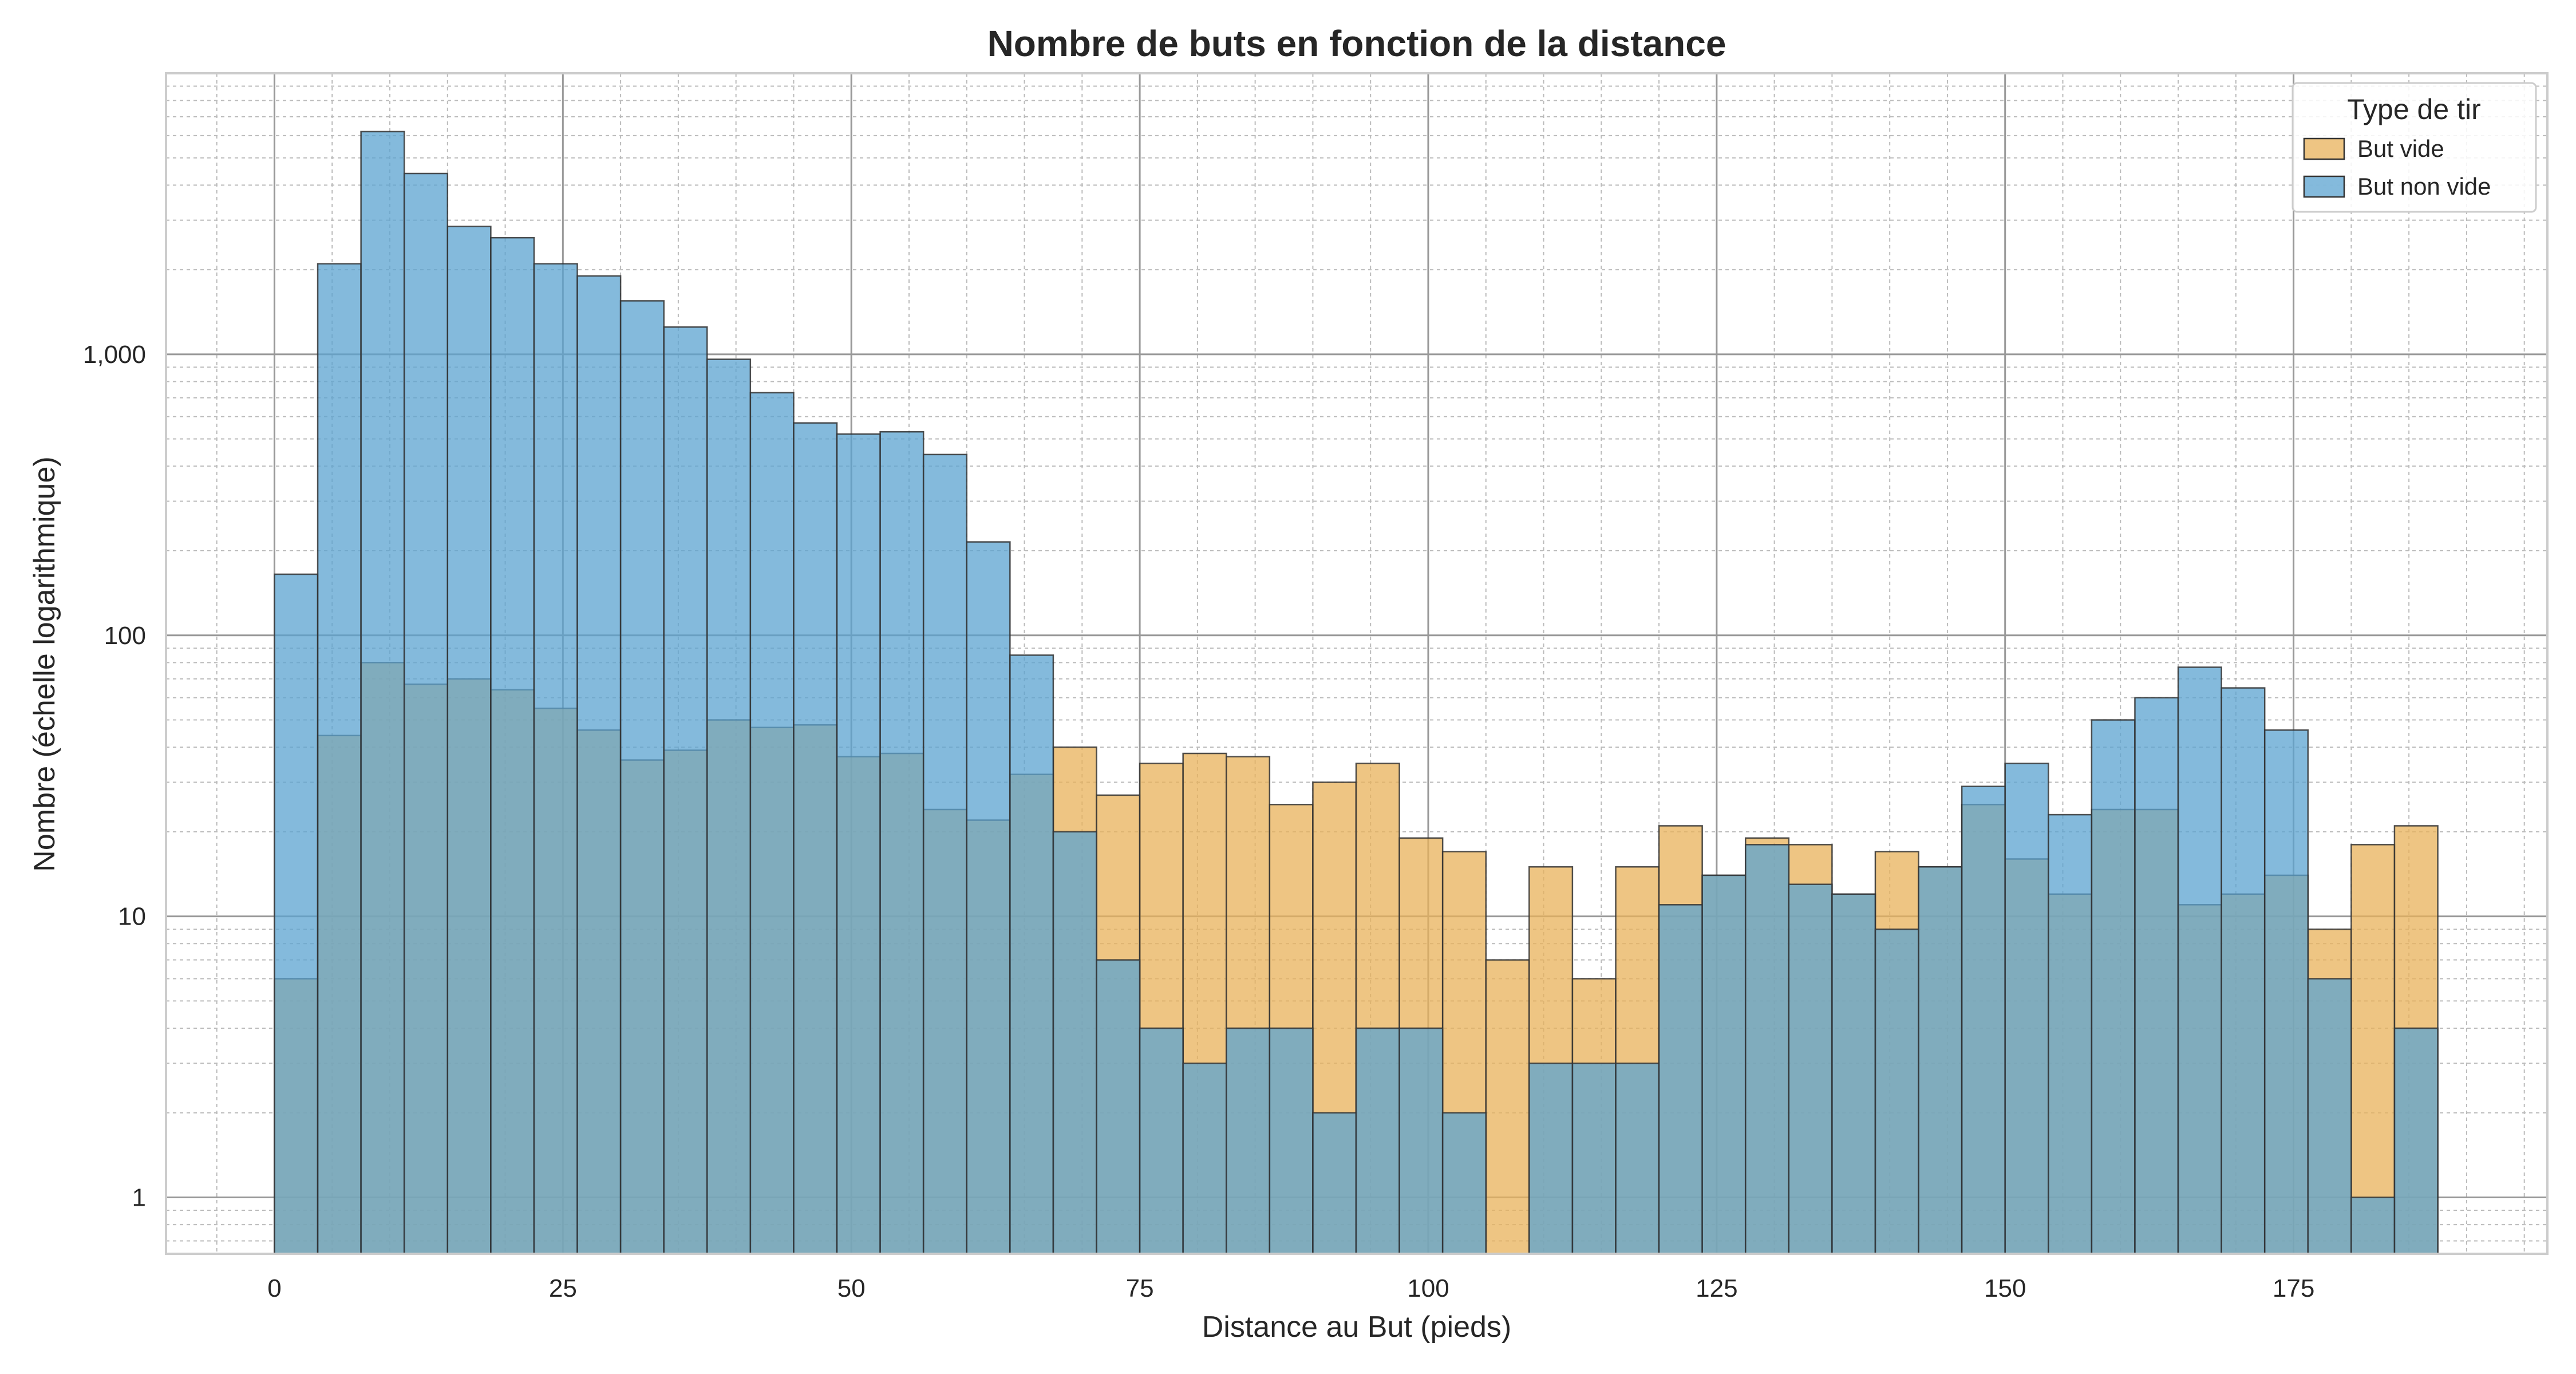 Image resolution: width=2576 pixels, height=1374 pixels. What do you see at coordinates (2324, 148) in the screenshot?
I see `legend-swatch-but-vide` at bounding box center [2324, 148].